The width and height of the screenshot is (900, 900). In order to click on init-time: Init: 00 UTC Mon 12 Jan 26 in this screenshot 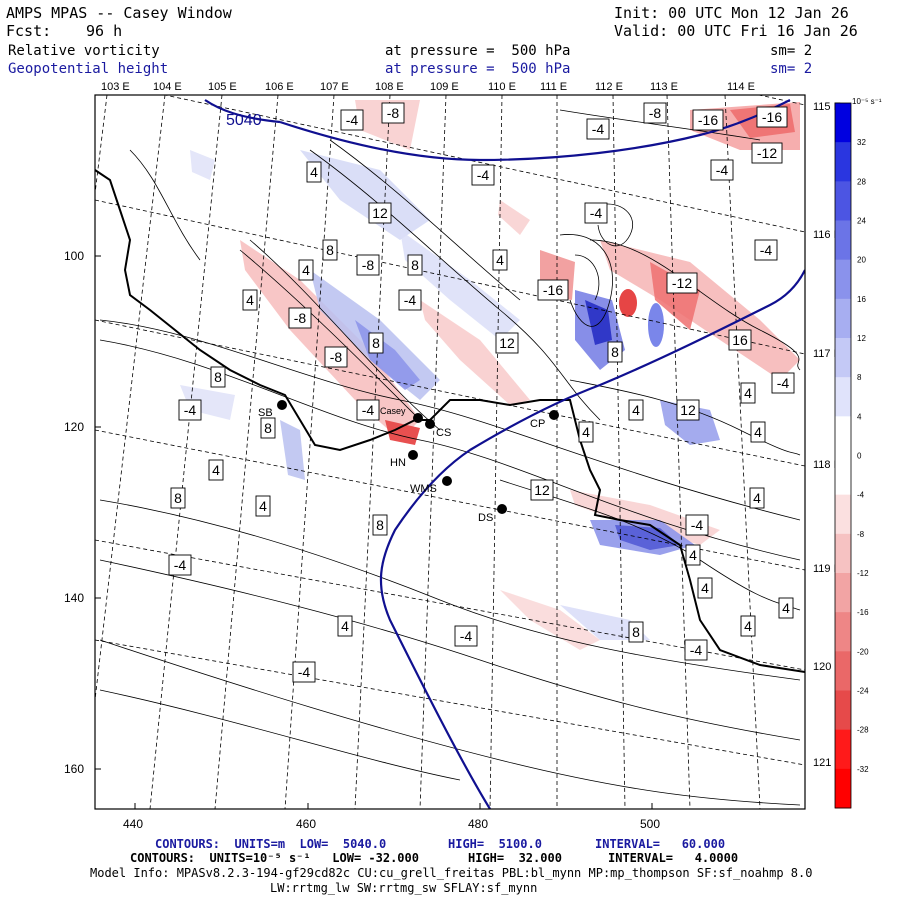, I will do `click(731, 13)`.